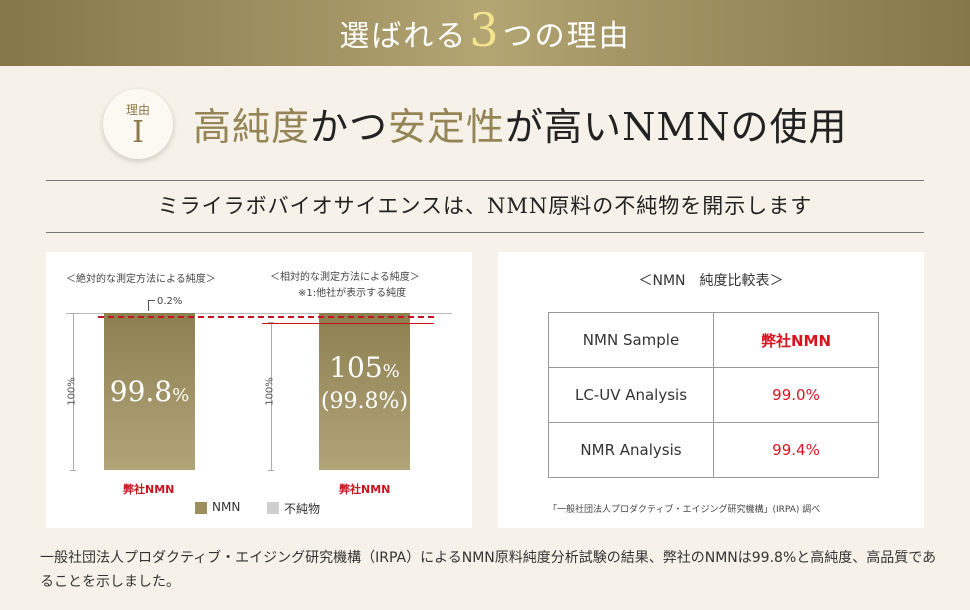 Image resolution: width=970 pixels, height=610 pixels. I want to click on table-row: NMN Sample 弊社NMN, so click(713, 340).